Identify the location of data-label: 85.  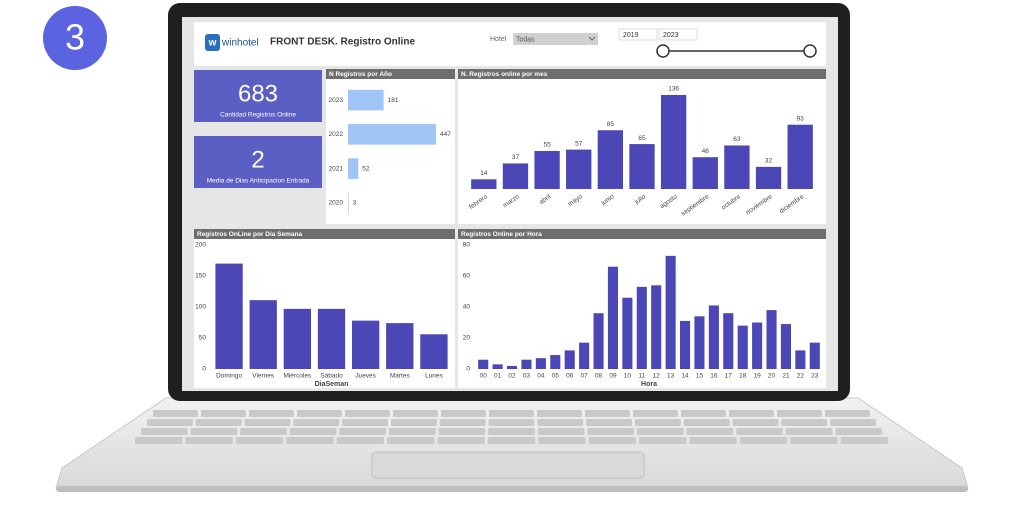
(611, 124).